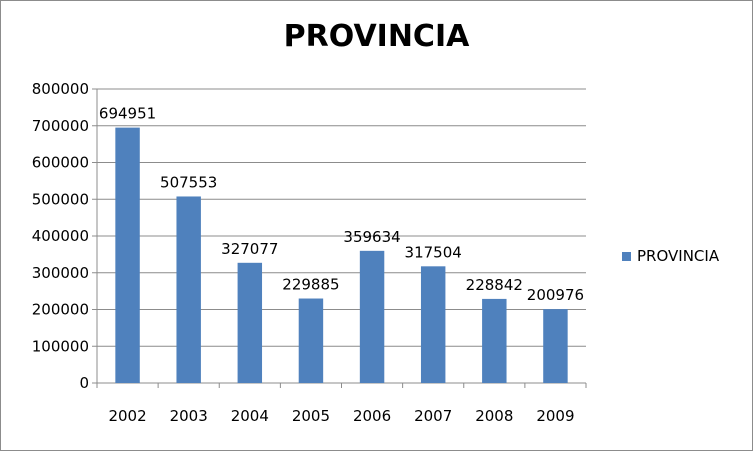  I want to click on data-label: 359634, so click(371, 237).